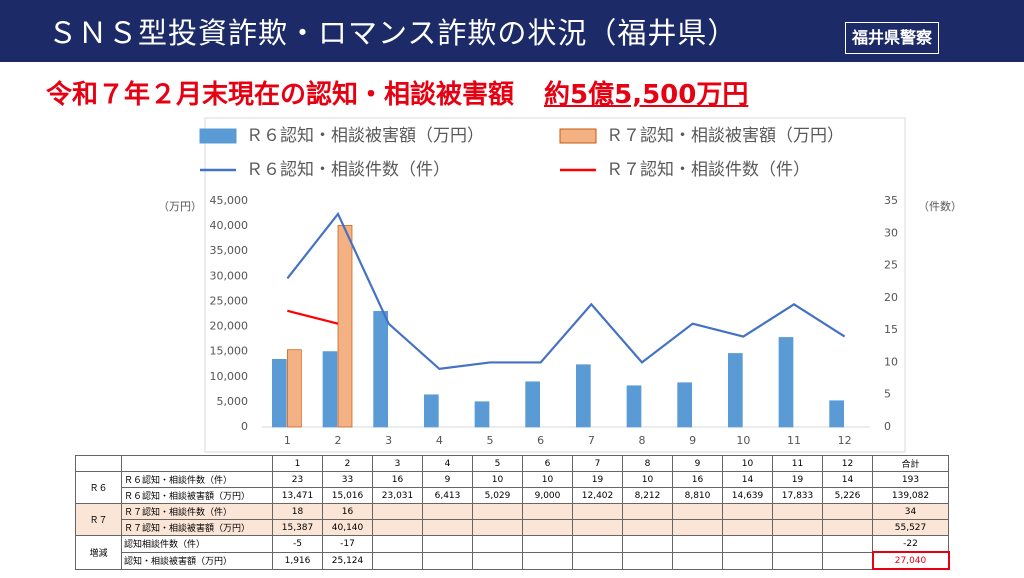  What do you see at coordinates (297, 544) in the screenshot?
I see `table-cell: -5` at bounding box center [297, 544].